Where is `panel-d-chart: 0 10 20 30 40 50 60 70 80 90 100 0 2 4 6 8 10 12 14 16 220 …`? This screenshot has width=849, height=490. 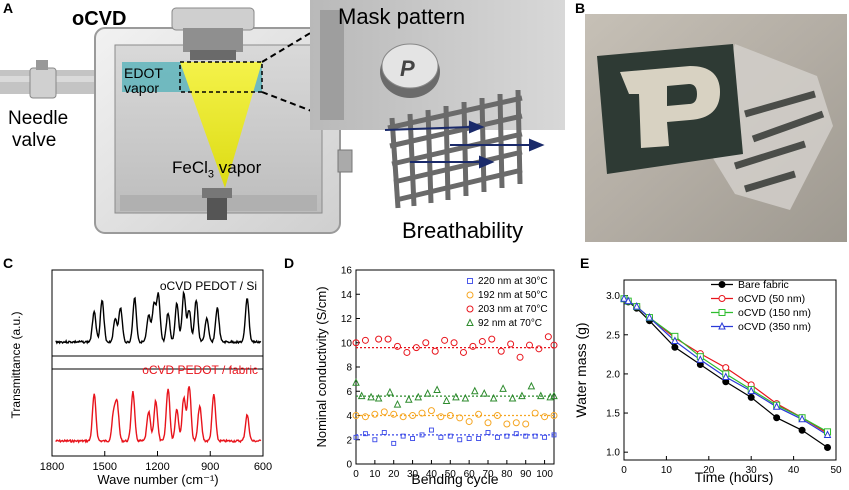
panel-d-chart: 0 10 20 30 40 50 60 70 80 90 100 0 2 4 6 8 10 12 14 16 220 … is located at coordinates (436, 376).